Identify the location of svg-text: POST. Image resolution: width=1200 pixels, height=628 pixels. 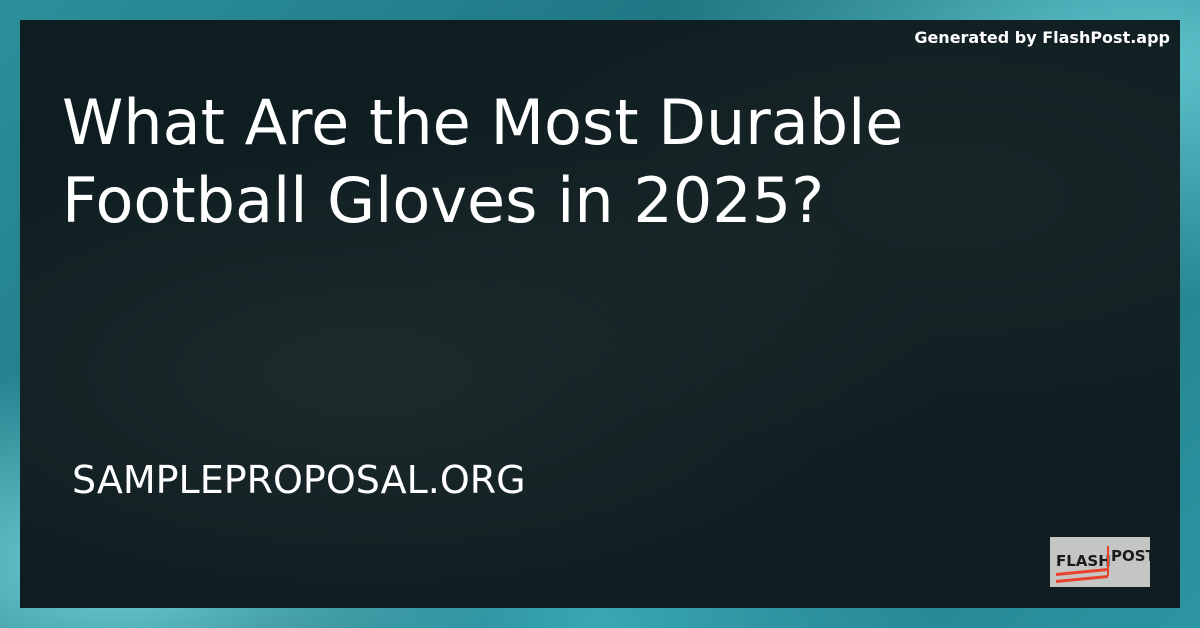
(1130, 556).